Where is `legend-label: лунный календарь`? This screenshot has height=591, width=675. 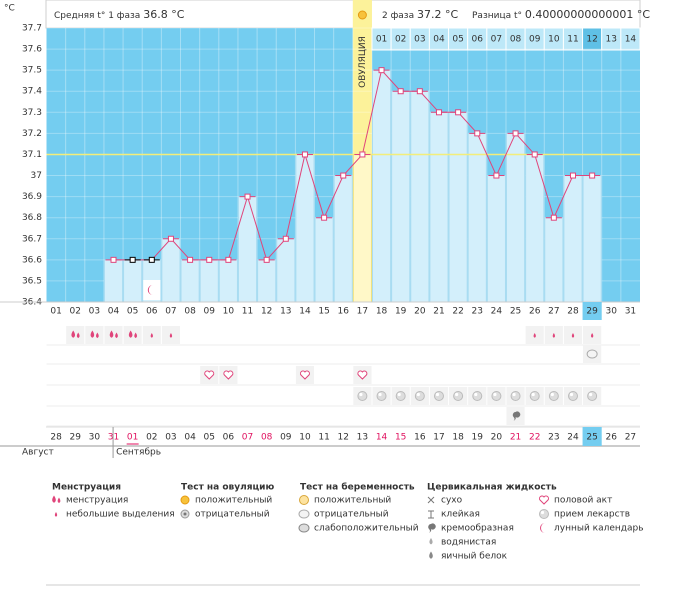
legend-label: лунный календарь is located at coordinates (599, 529).